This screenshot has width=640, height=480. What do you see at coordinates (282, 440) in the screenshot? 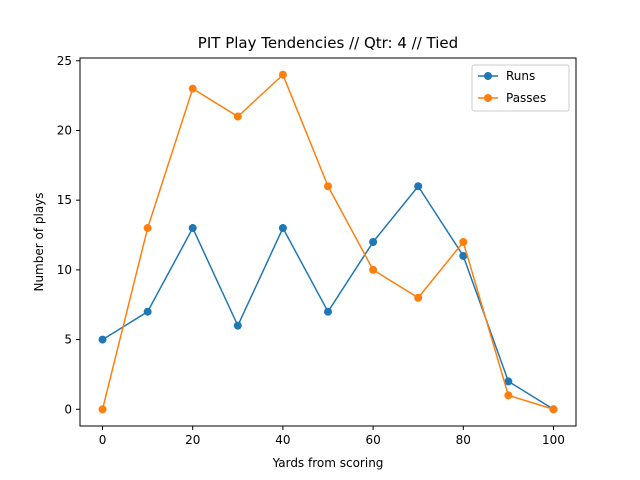
I see `x-tick-label: 40` at bounding box center [282, 440].